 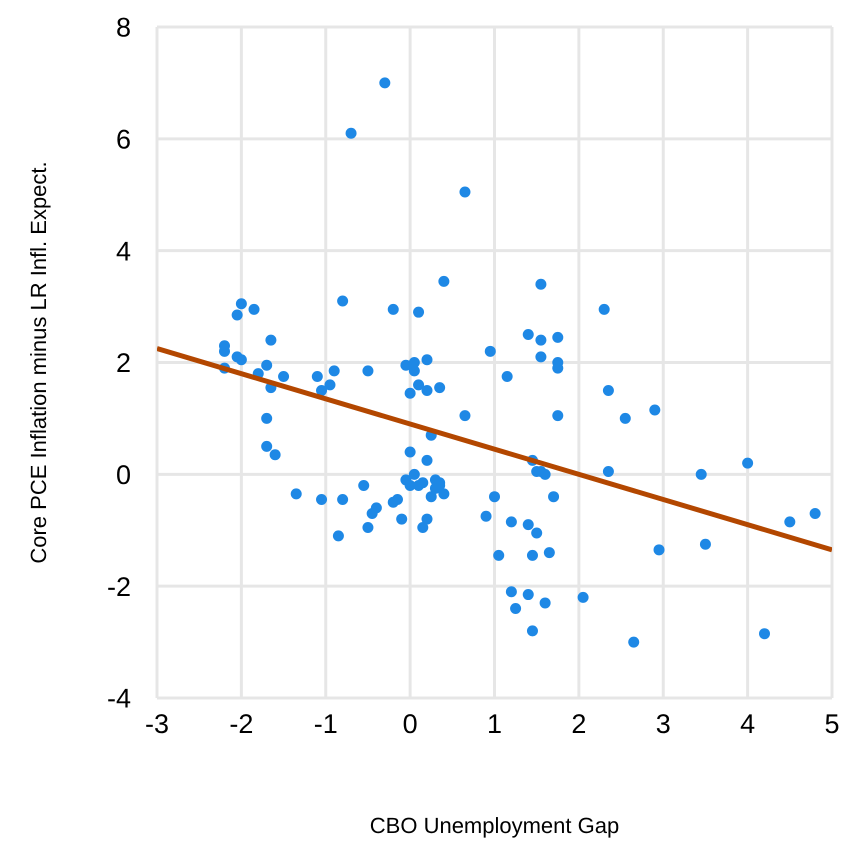 What do you see at coordinates (118, 699) in the screenshot?
I see `y-tick-label: -4` at bounding box center [118, 699].